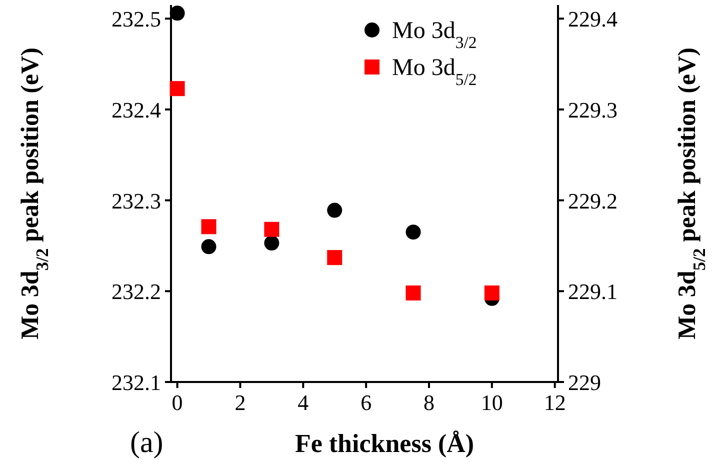  I want to click on legend-label: Mo 3d$_{5/2}$, so click(434, 71).